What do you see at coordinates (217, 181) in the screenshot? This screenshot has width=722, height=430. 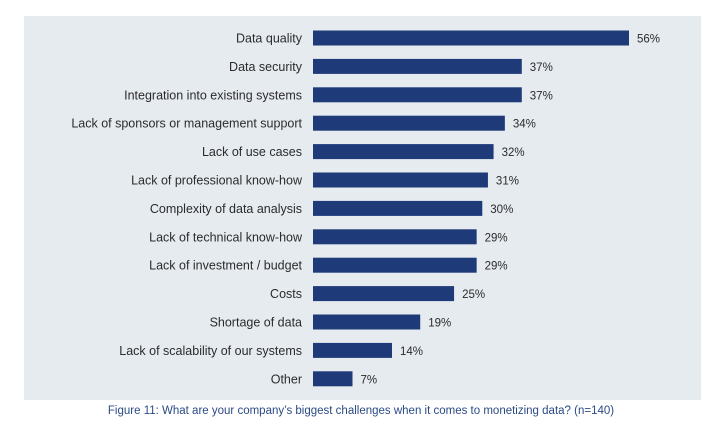 I see `category-label: Lack of professional know-how` at bounding box center [217, 181].